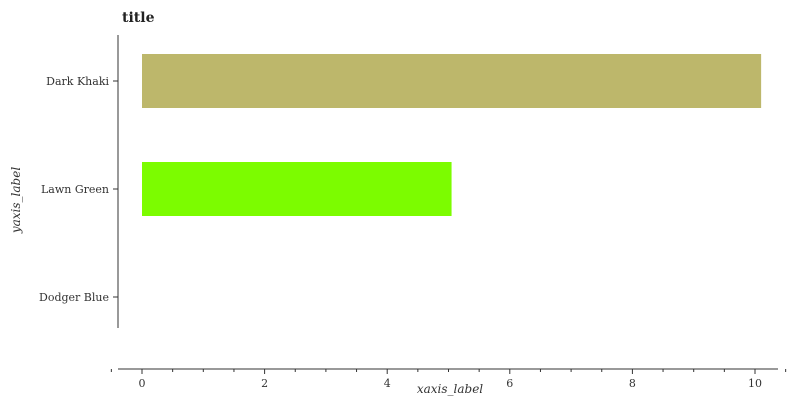 The width and height of the screenshot is (792, 400). I want to click on x-tick-label: 4, so click(387, 383).